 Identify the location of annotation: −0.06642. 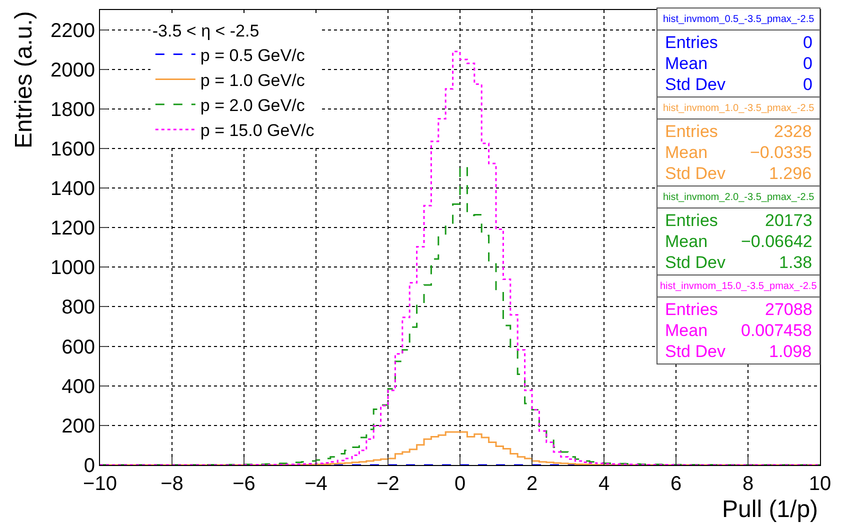
(776, 241).